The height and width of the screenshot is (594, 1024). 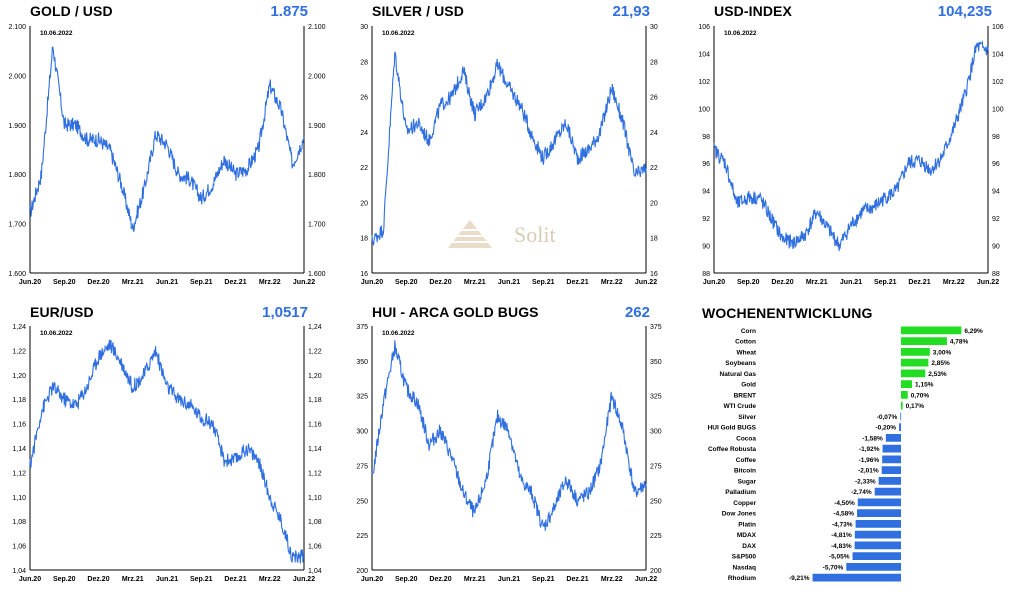 I want to click on y-tick-label-right: 200, so click(x=656, y=571).